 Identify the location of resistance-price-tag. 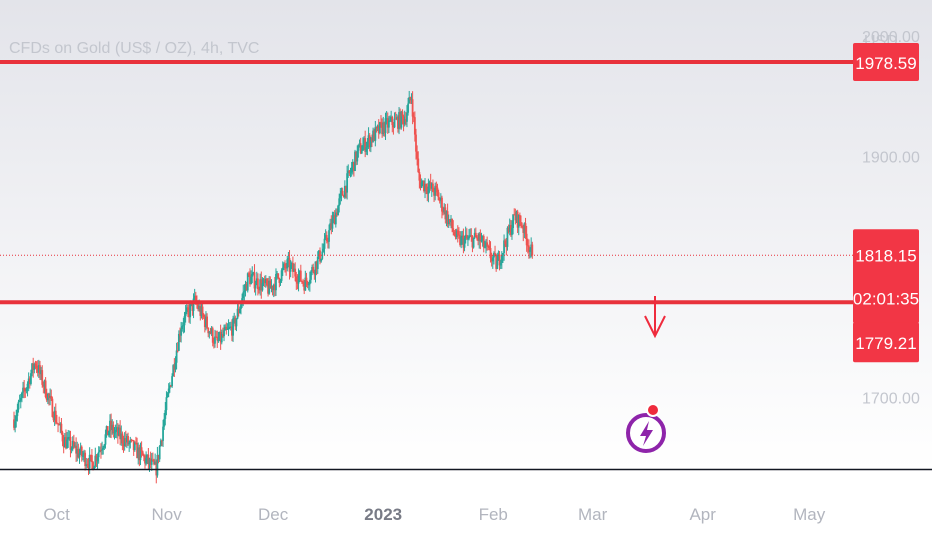
(886, 61).